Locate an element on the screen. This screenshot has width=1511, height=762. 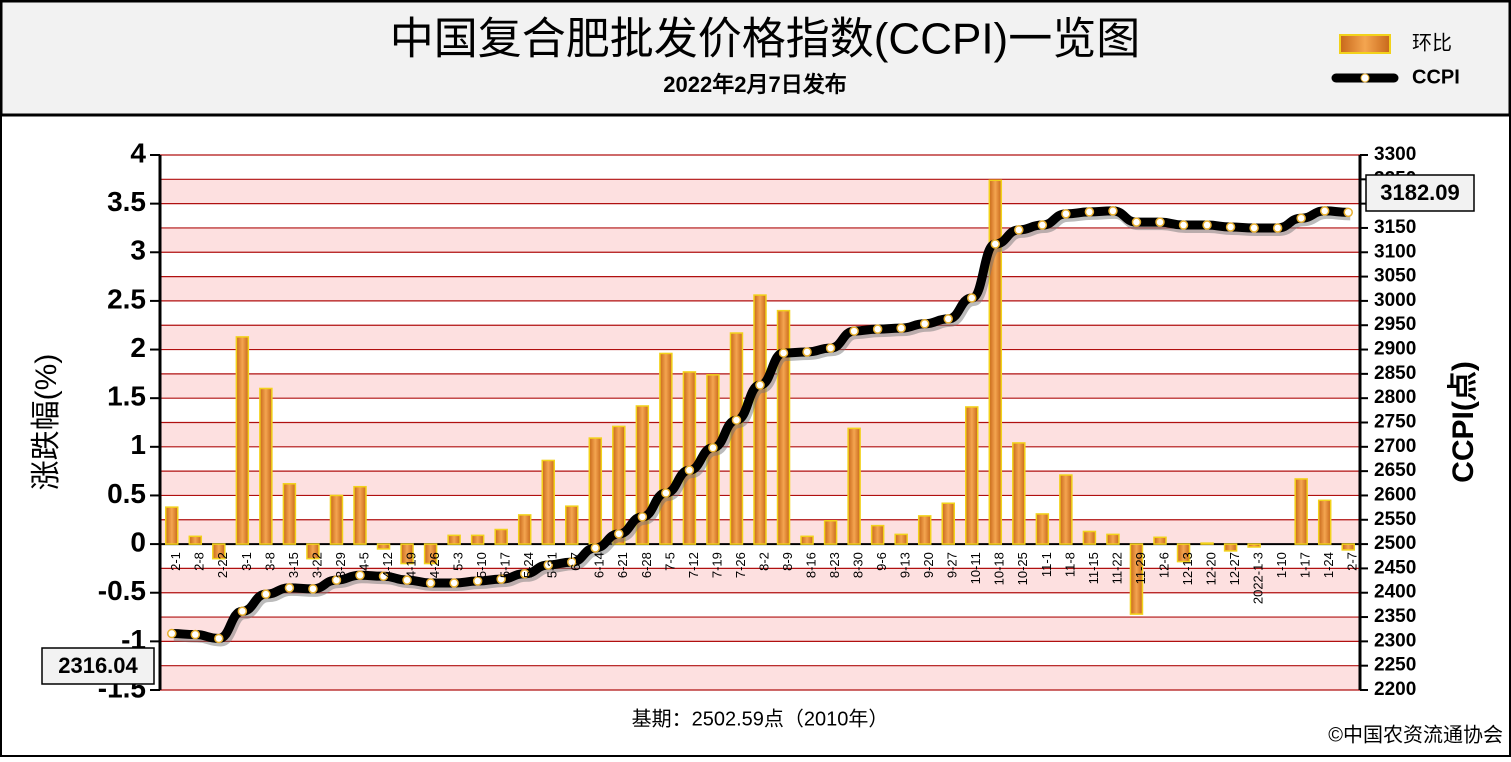
y2-tick-label: 2600 is located at coordinates (1395, 494).